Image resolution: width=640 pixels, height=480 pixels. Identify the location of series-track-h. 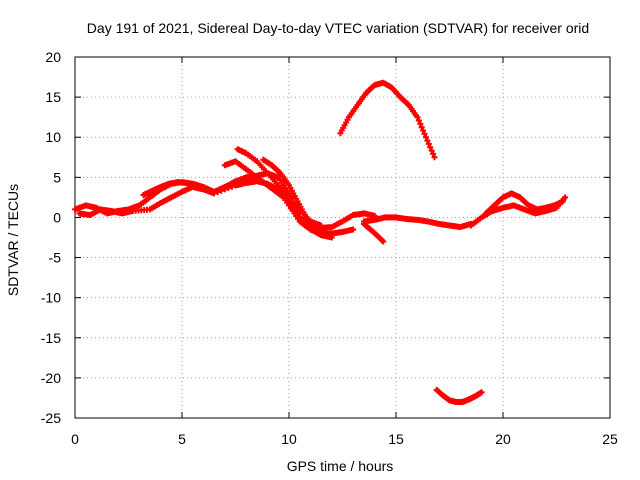
(373, 232).